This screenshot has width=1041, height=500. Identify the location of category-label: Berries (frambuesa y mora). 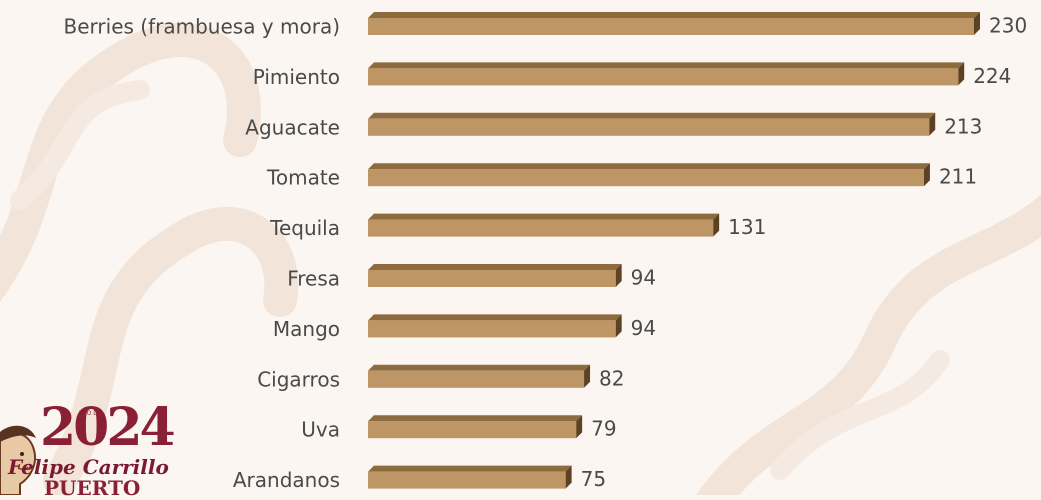
(202, 27).